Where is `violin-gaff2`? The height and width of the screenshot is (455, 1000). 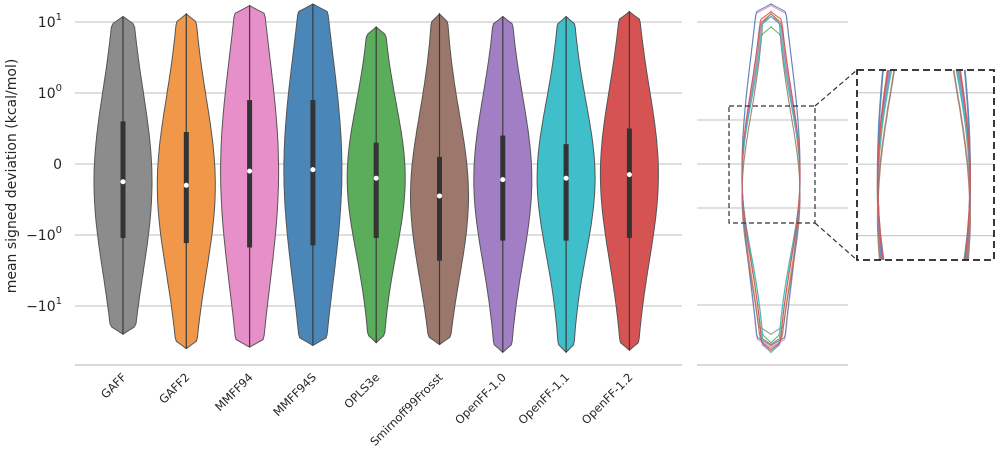
violin-gaff2 is located at coordinates (186, 181).